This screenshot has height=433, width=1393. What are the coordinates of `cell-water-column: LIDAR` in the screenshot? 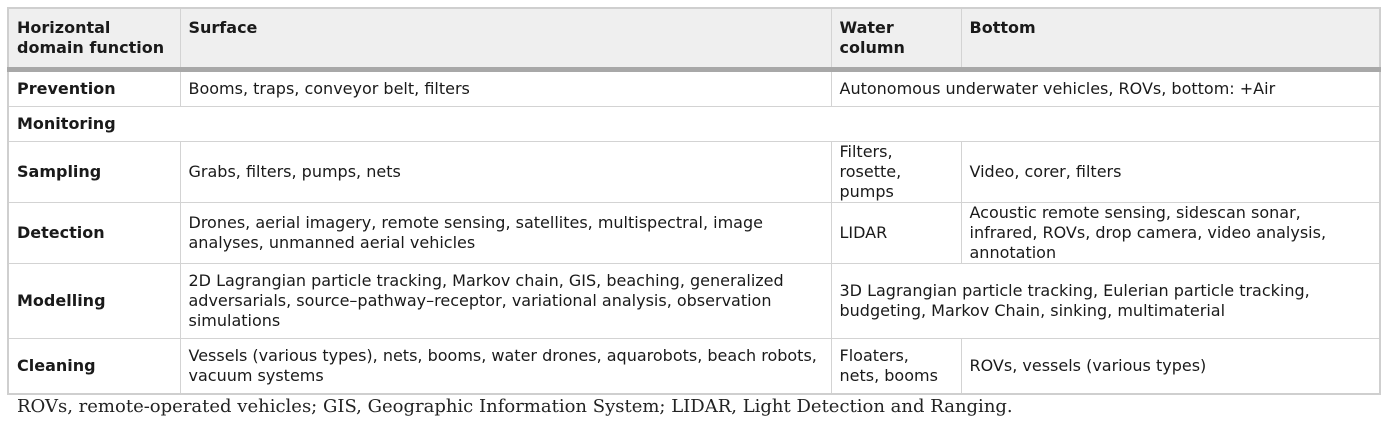 It's located at (896, 233).